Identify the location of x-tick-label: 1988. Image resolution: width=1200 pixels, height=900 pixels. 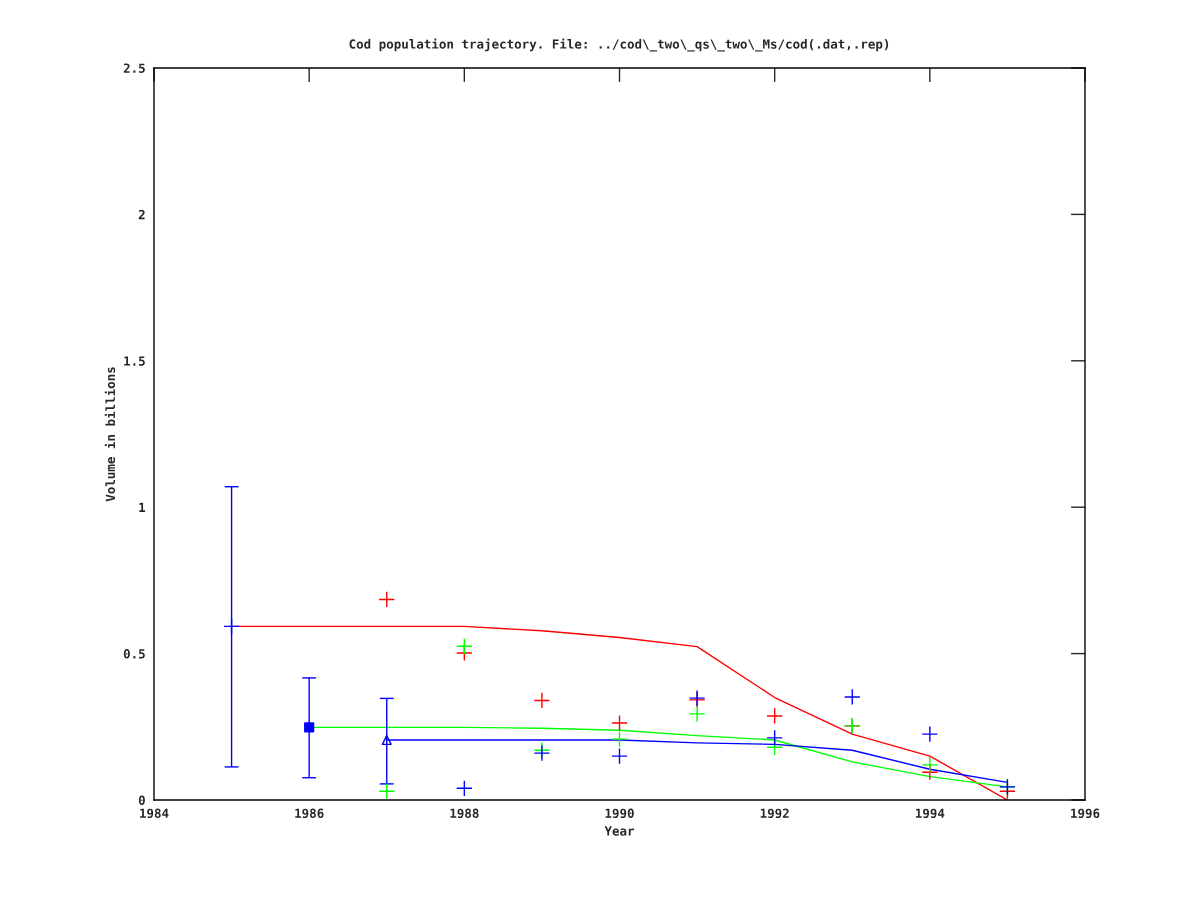
(464, 813).